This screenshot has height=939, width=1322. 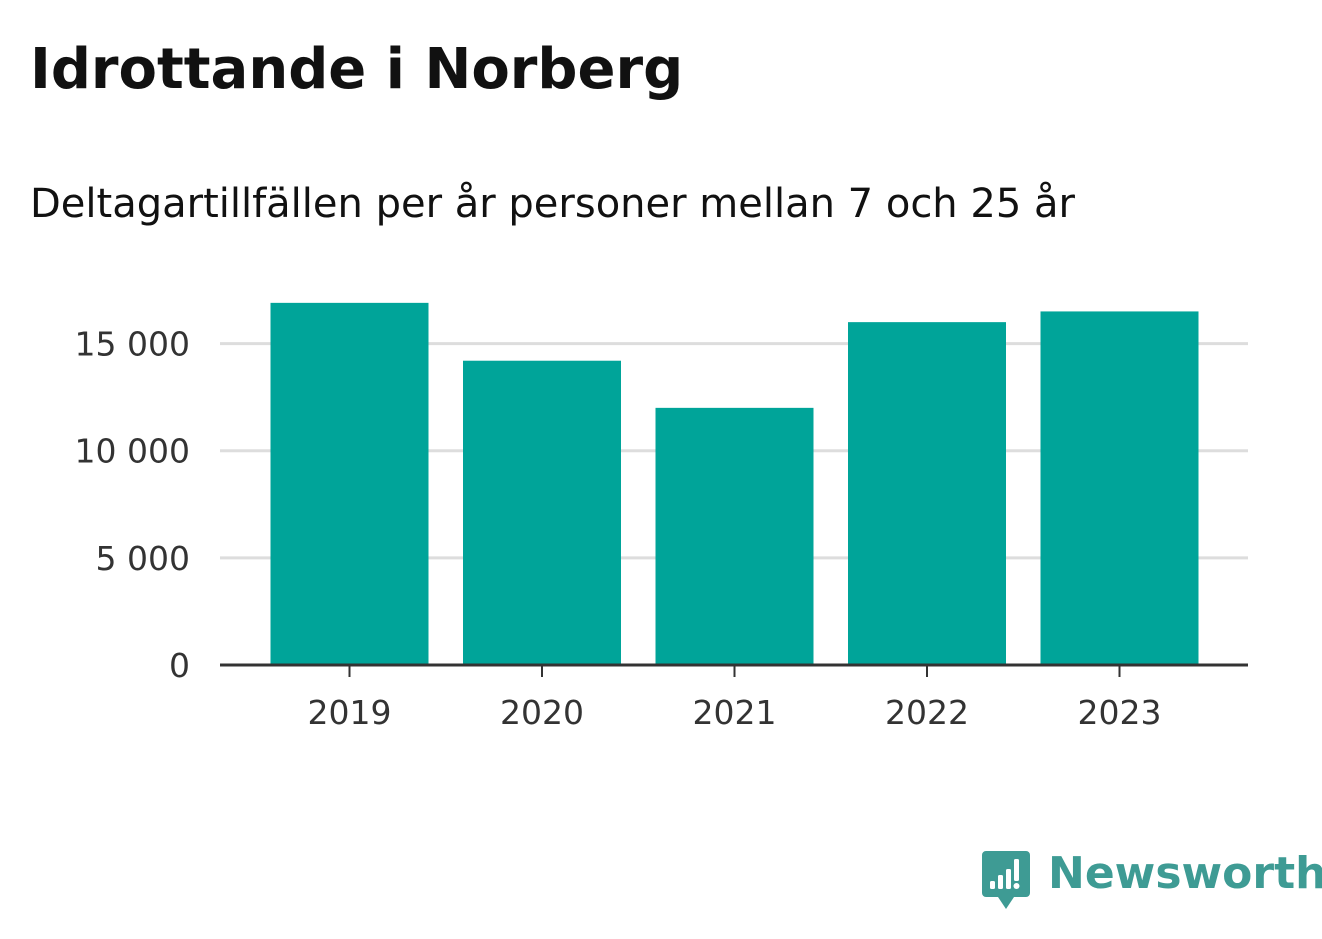 I want to click on x-tick-label: 2023, so click(x=1120, y=712).